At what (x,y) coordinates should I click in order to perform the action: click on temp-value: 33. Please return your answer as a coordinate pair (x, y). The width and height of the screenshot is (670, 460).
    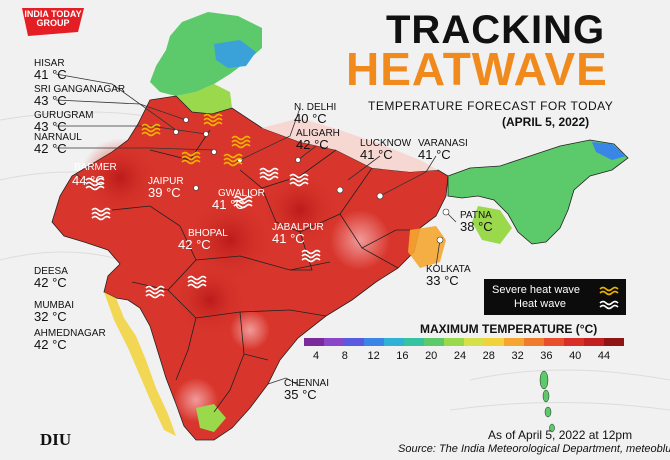
    Looking at the image, I should click on (433, 280).